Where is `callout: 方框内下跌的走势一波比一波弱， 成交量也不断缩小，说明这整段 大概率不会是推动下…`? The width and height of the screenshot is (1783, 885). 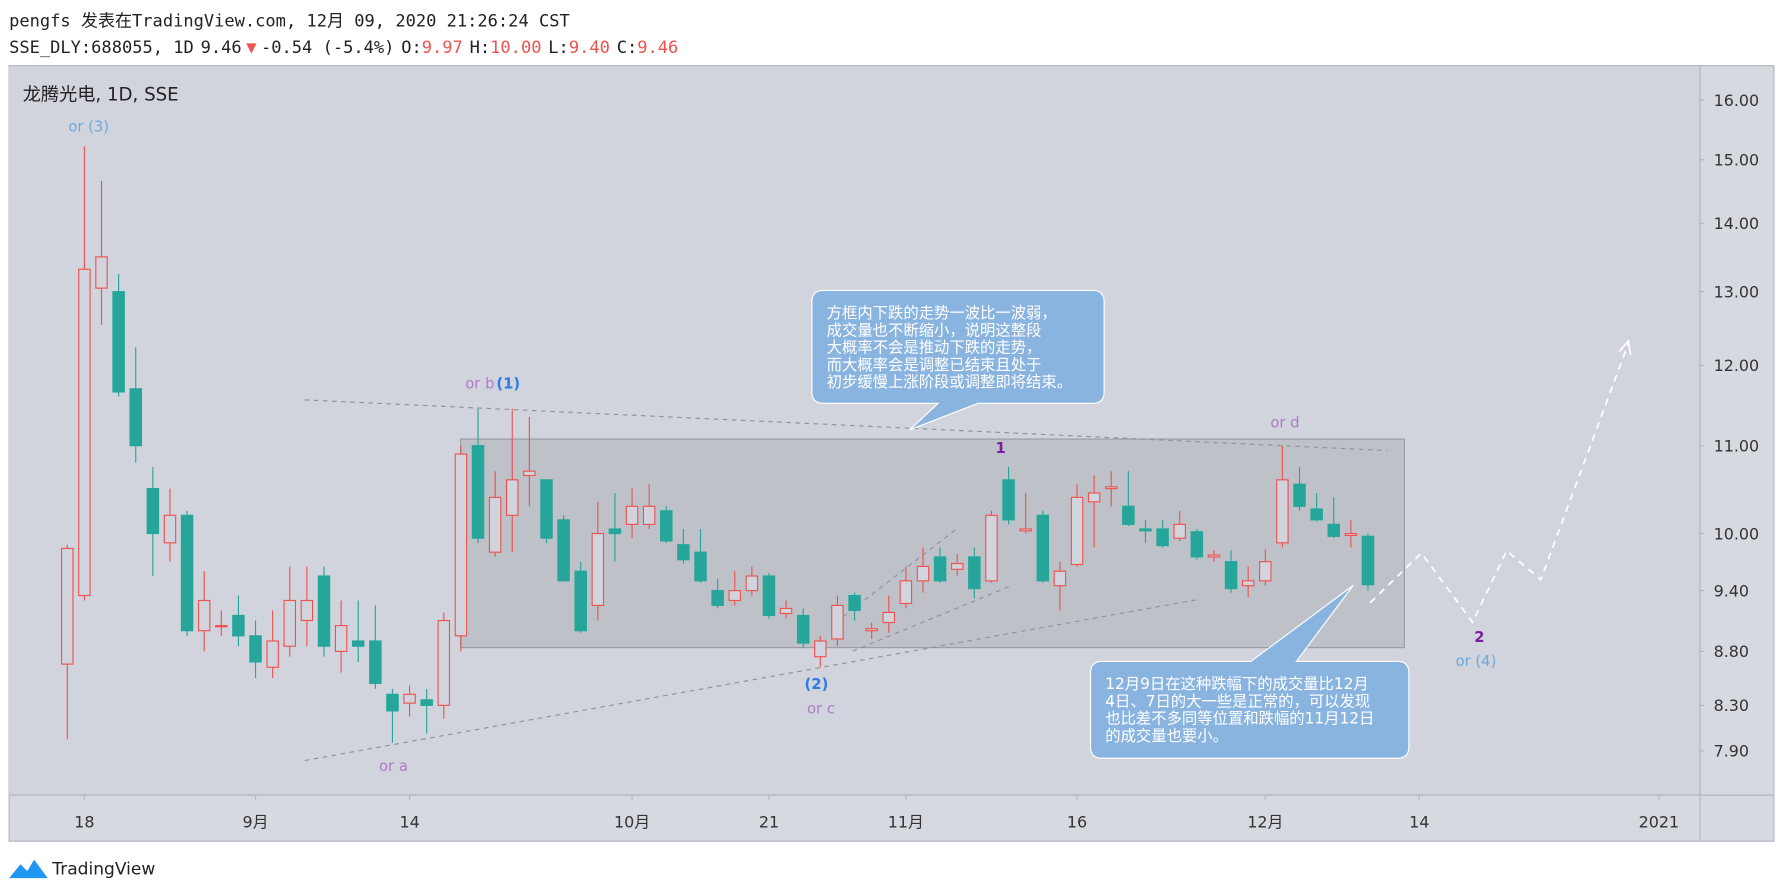
callout: 方框内下跌的走势一波比一波弱， 成交量也不断缩小，说明这整段 大概率不会是推动下… is located at coordinates (958, 360).